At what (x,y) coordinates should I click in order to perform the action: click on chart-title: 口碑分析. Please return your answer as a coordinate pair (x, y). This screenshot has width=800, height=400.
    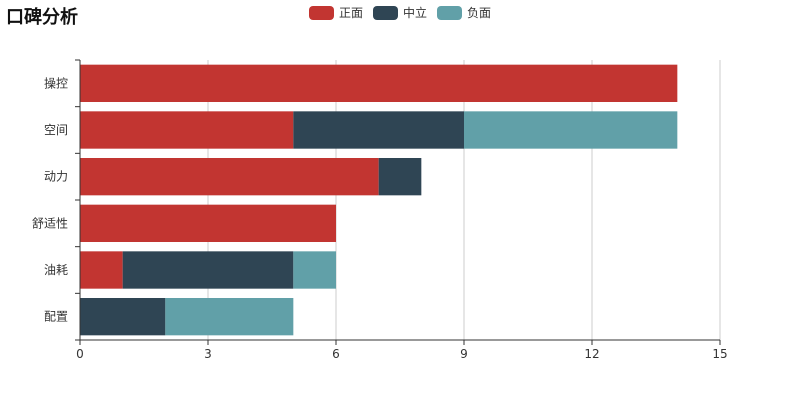
    Looking at the image, I should click on (42, 17).